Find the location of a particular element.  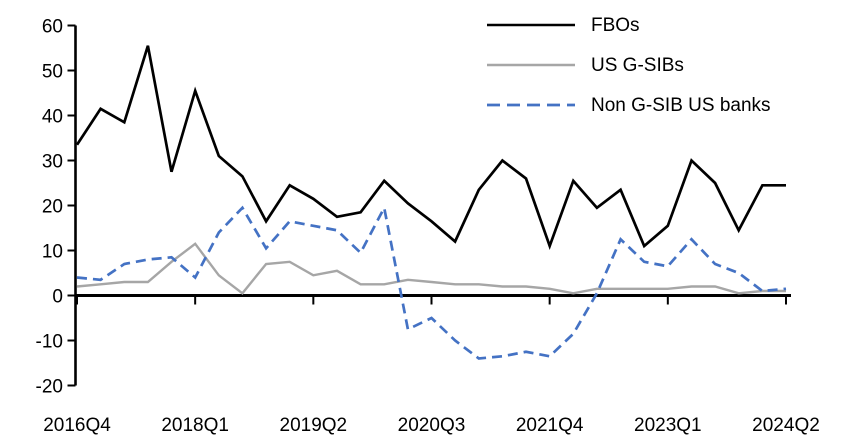

y-axis-label: 0 is located at coordinates (57, 297).